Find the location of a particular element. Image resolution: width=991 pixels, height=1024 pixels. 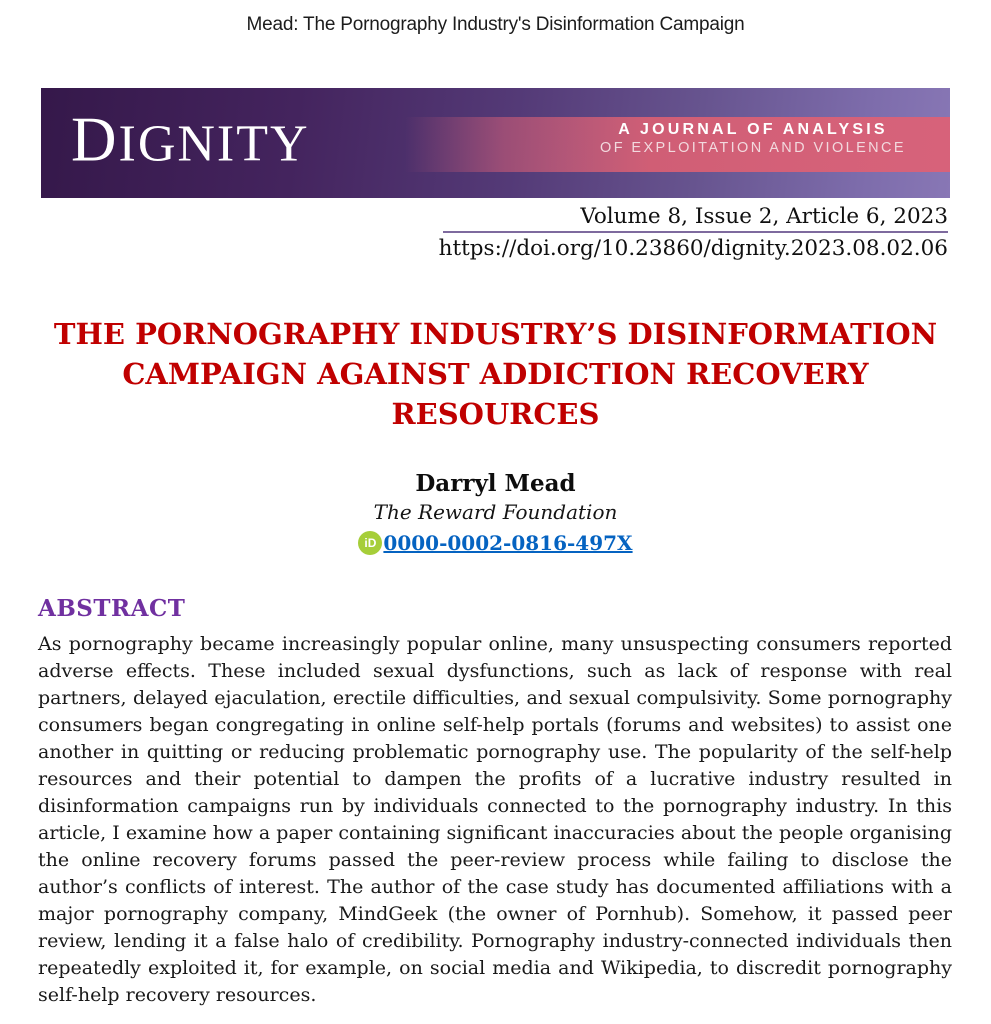

tagline-line-1: A JOURNAL OF ANALYSIS is located at coordinates (753, 129).